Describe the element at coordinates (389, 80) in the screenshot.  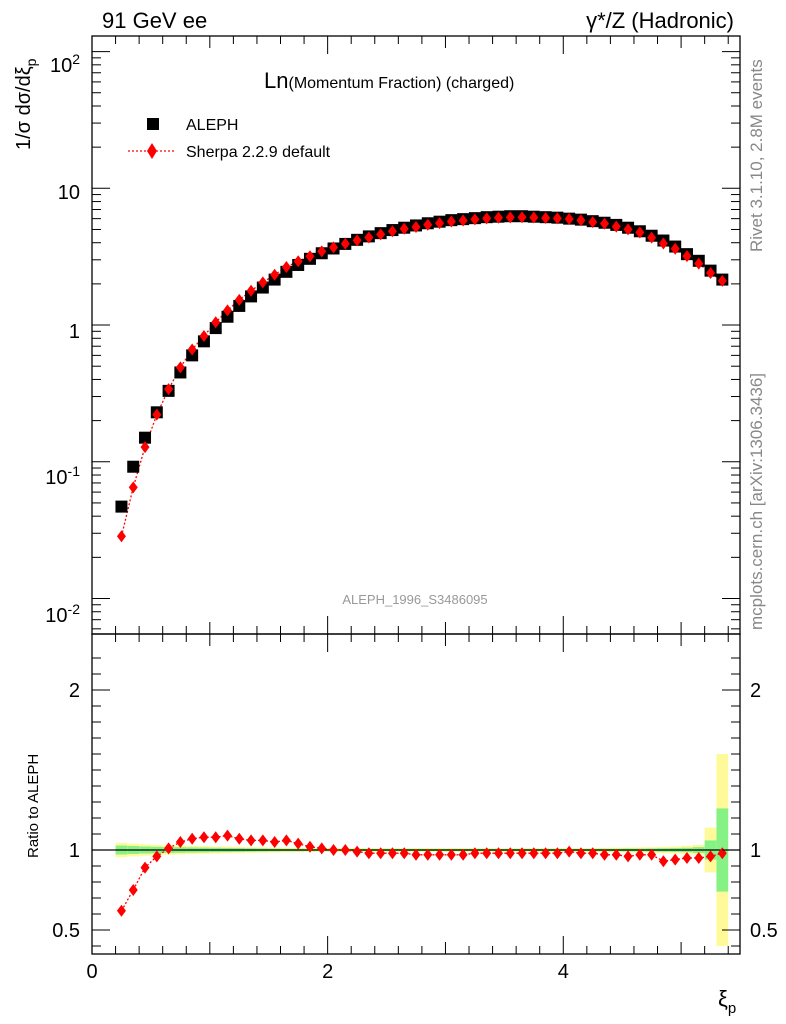
I see `main-title: Ln(Momentum Fraction) (charged)` at that location.